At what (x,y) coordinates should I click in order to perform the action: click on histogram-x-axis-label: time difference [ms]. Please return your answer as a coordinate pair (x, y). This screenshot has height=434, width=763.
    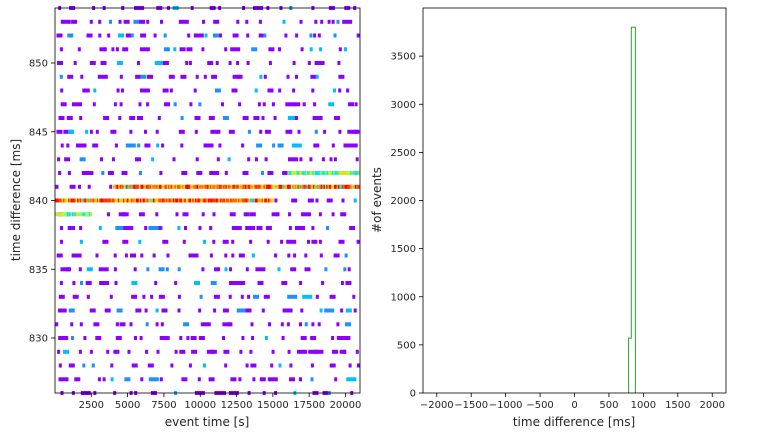
    Looking at the image, I should click on (574, 422).